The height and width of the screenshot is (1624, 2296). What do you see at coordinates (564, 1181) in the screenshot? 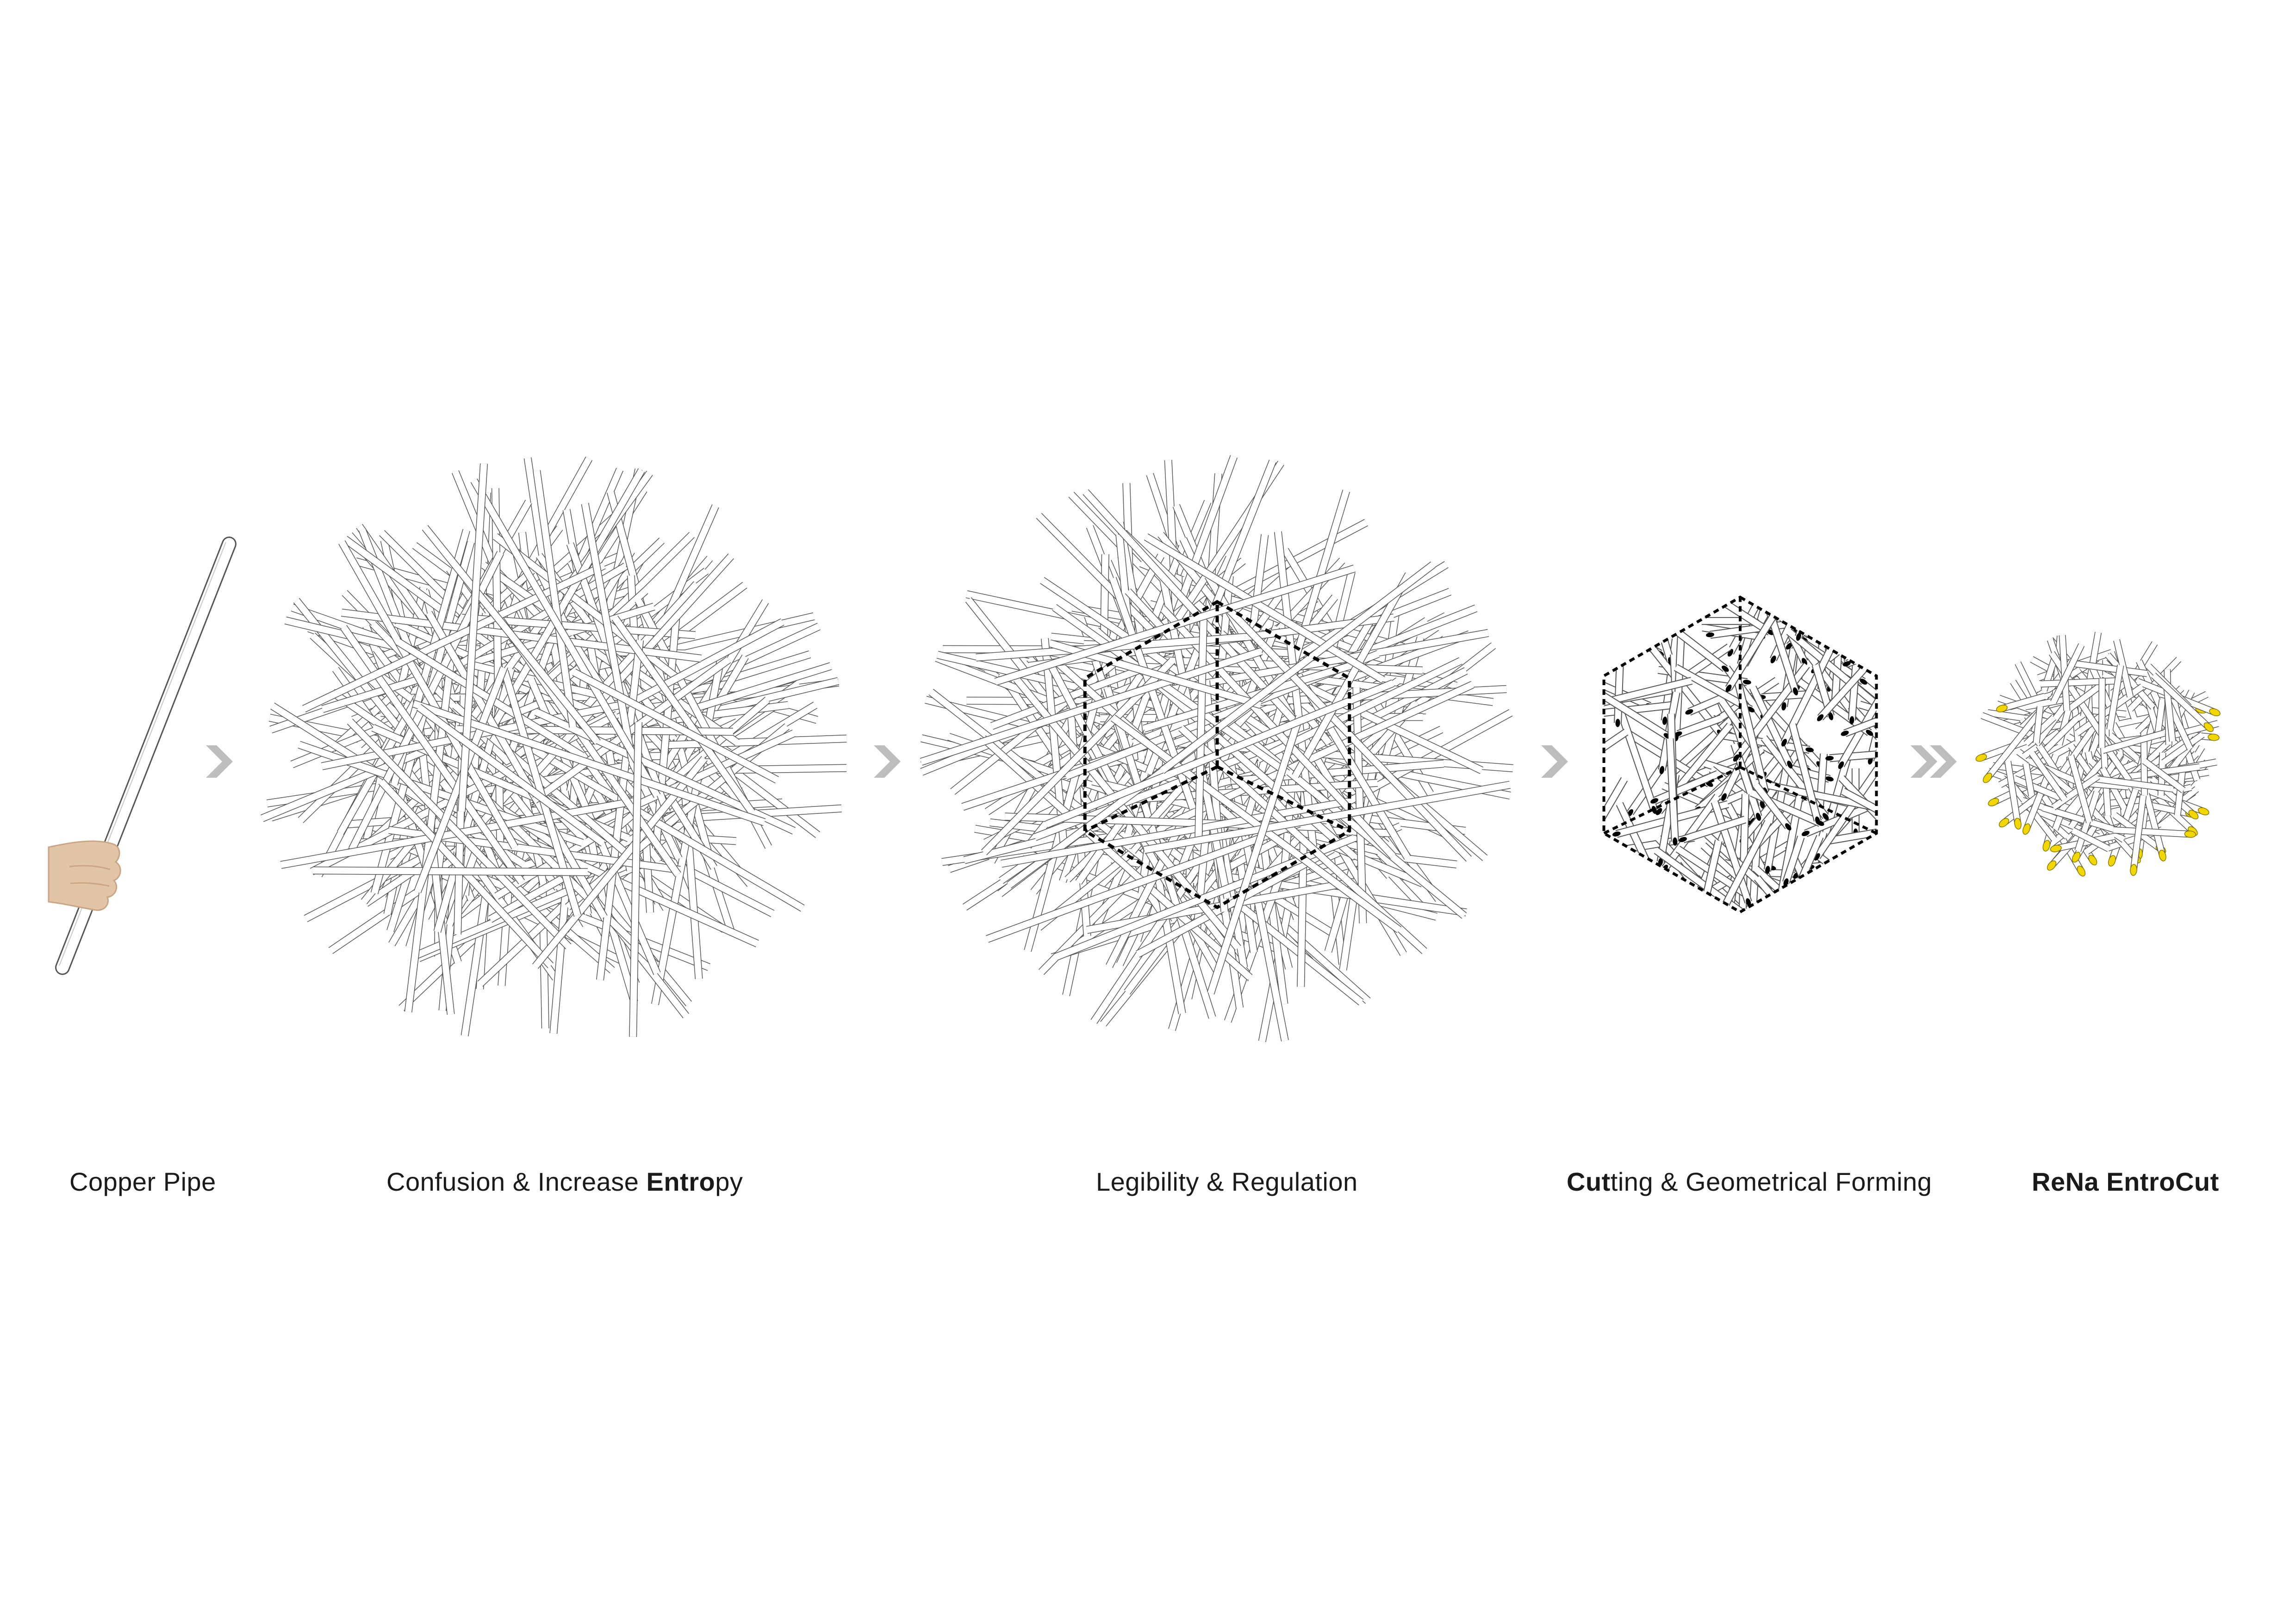
I see `step-label-entropy: Confusion & Increase Entropy` at bounding box center [564, 1181].